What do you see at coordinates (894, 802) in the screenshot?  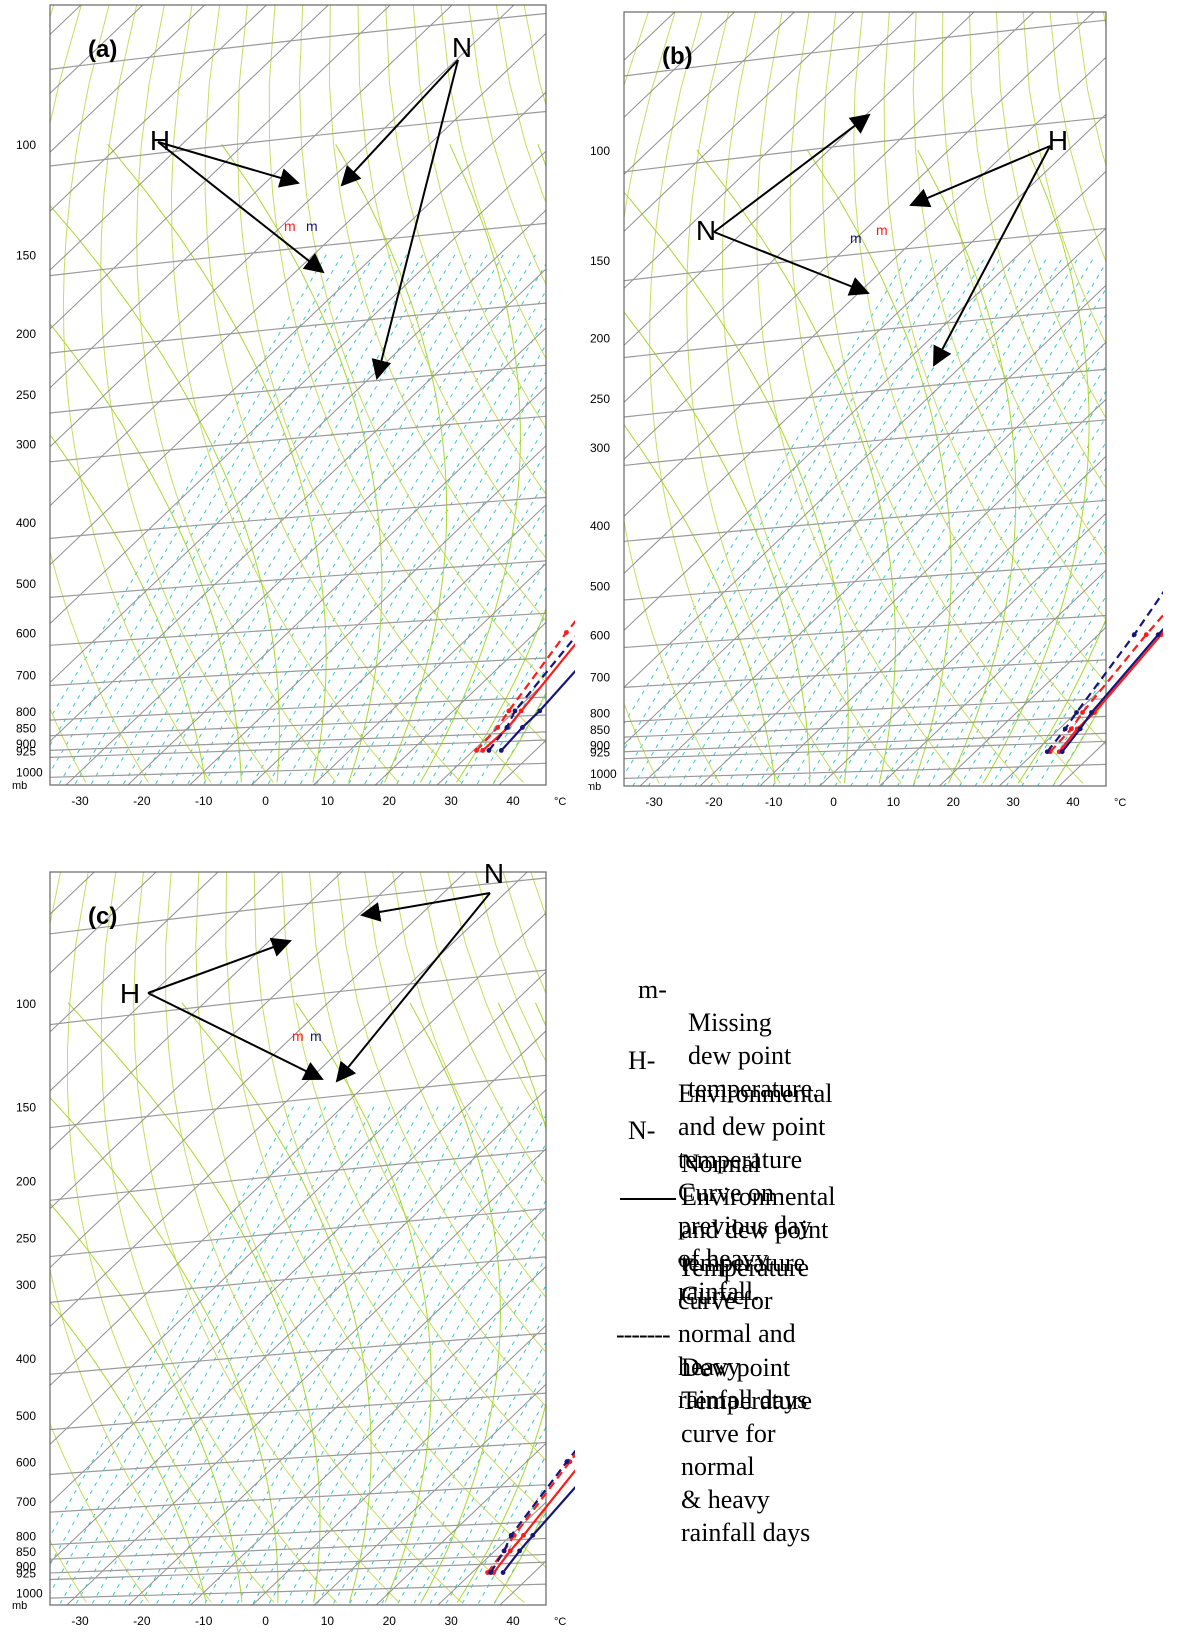 I see `temperature-tick-label: 10` at bounding box center [894, 802].